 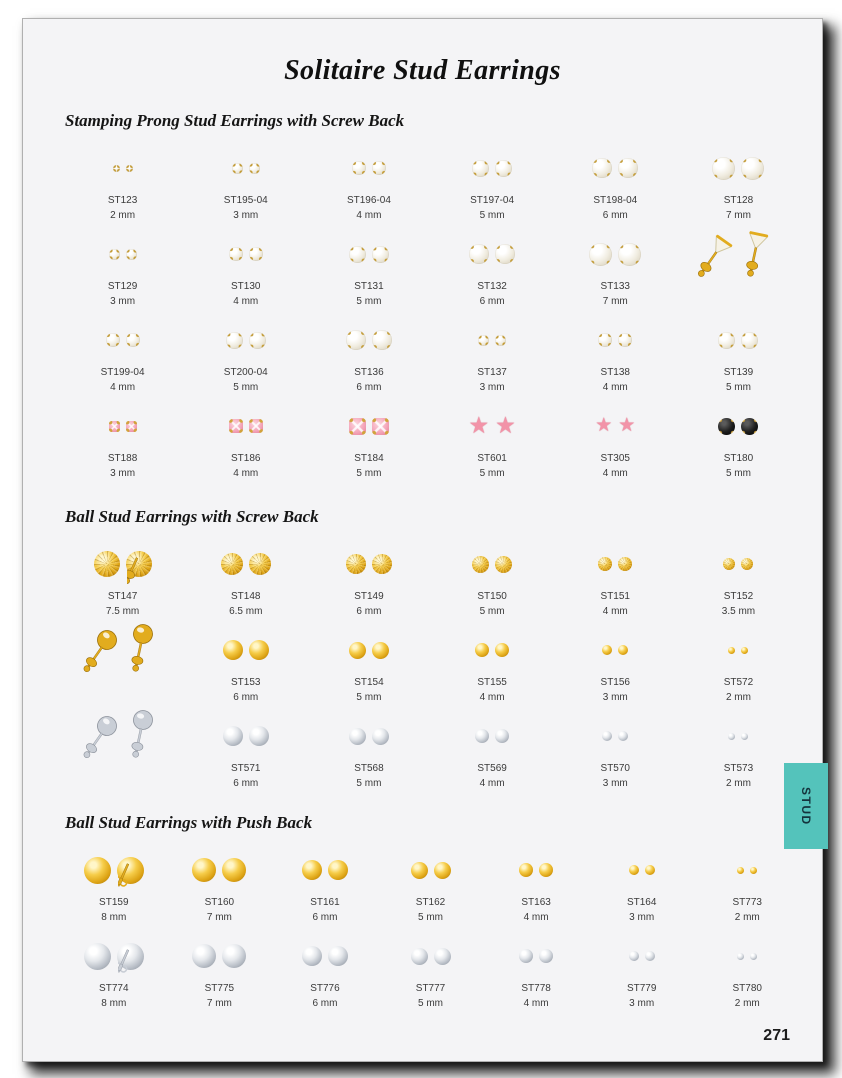 I want to click on product-code: ST161, so click(x=325, y=902).